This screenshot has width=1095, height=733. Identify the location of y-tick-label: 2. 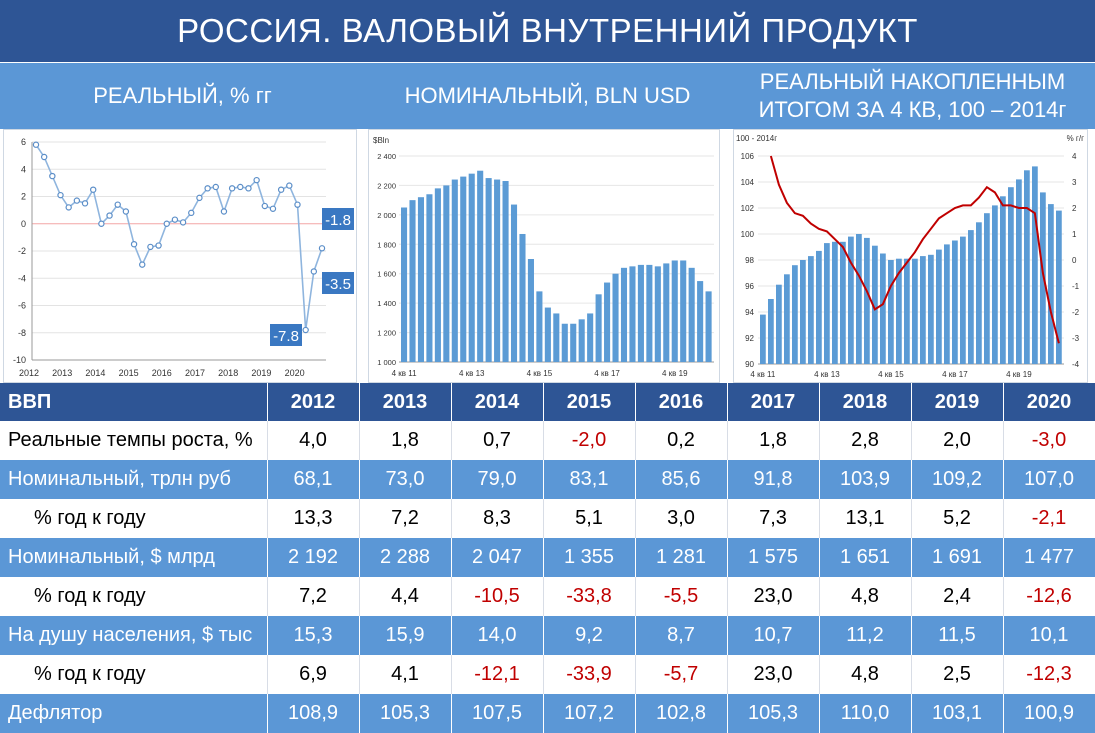
(23, 197).